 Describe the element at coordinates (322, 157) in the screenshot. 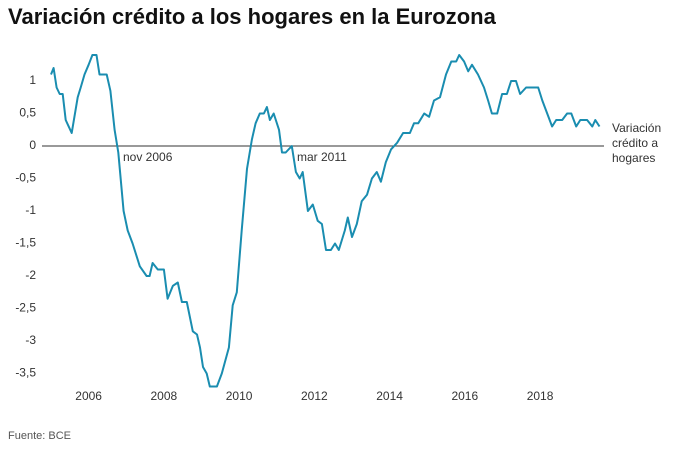

I see `annotation: mar 2011` at that location.